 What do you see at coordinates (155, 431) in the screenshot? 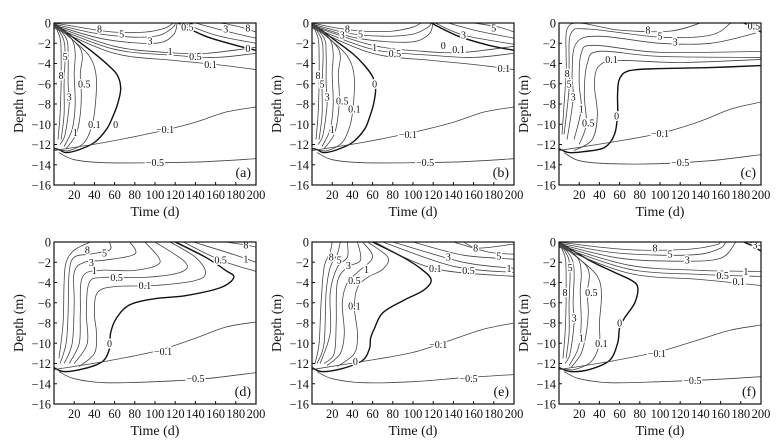
I see `x-axis-title: Time (d)` at bounding box center [155, 431].